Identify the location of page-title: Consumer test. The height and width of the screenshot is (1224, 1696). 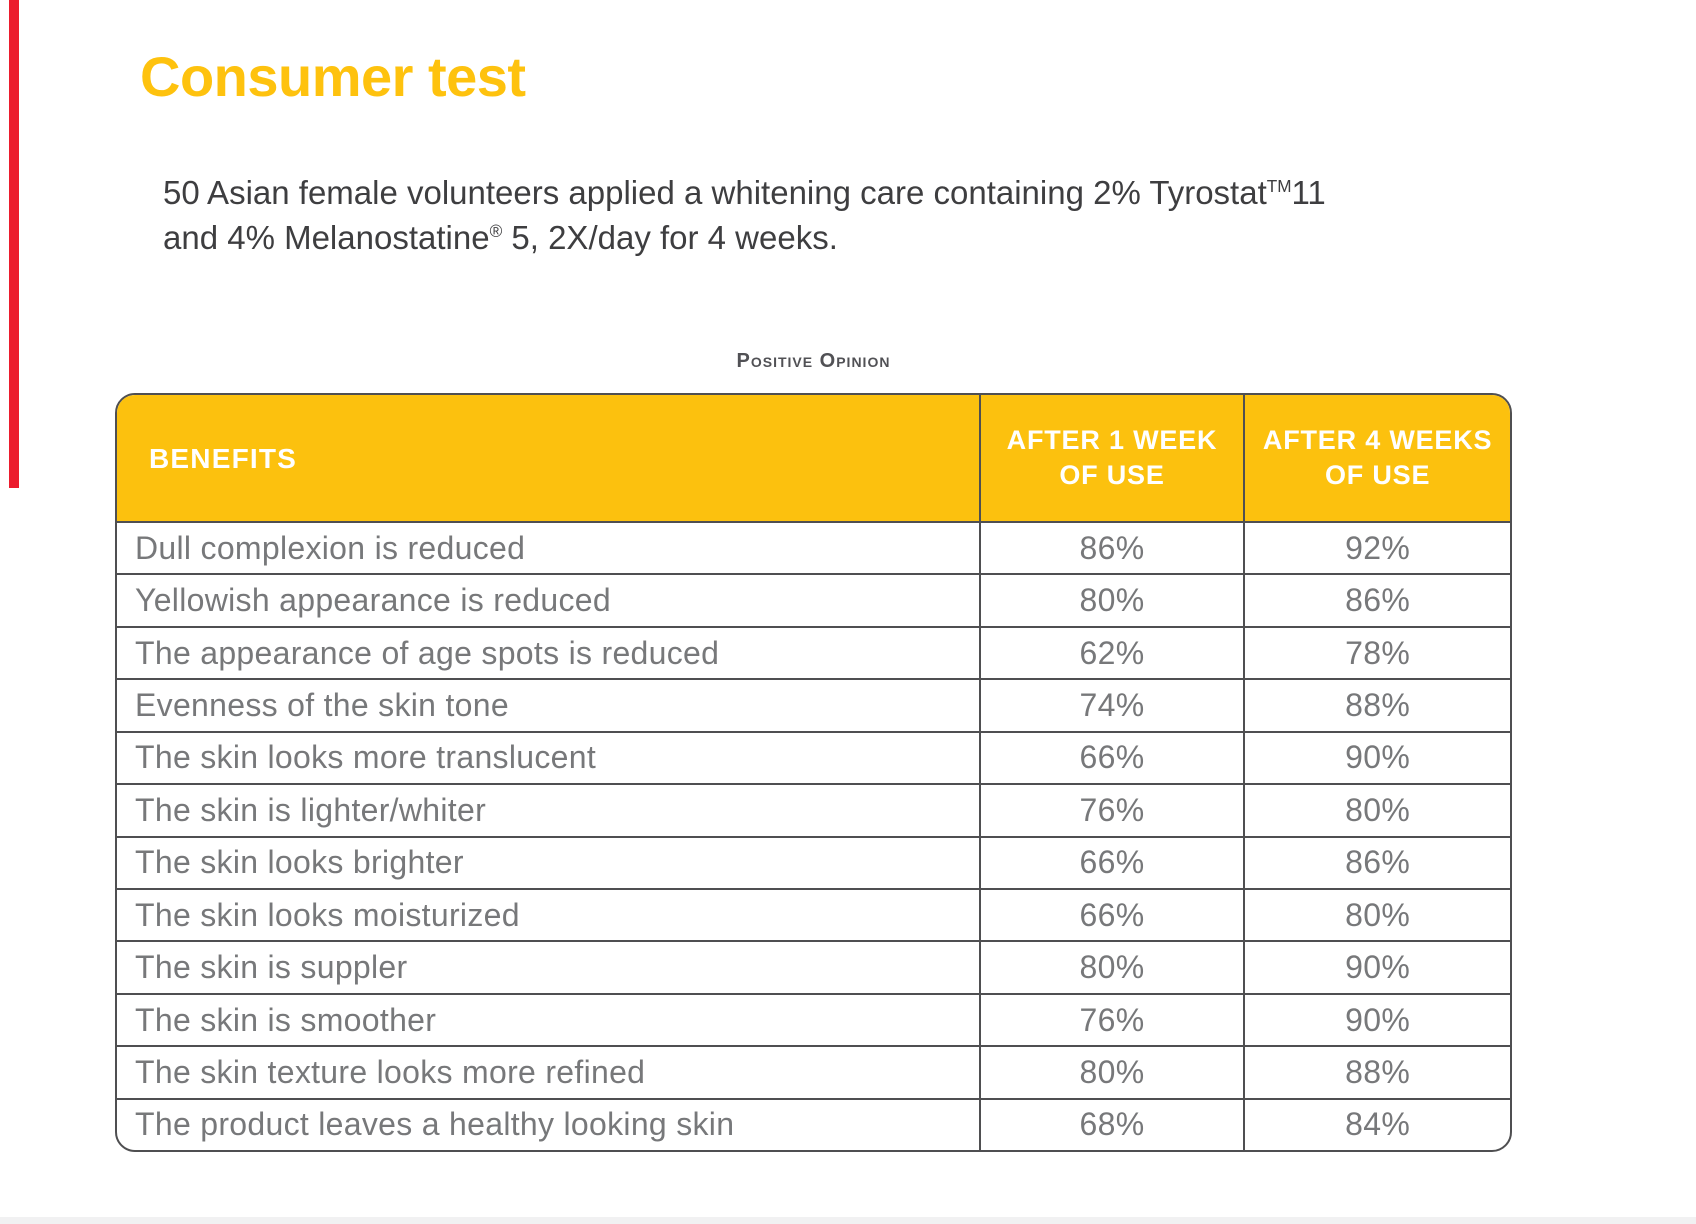
(333, 76).